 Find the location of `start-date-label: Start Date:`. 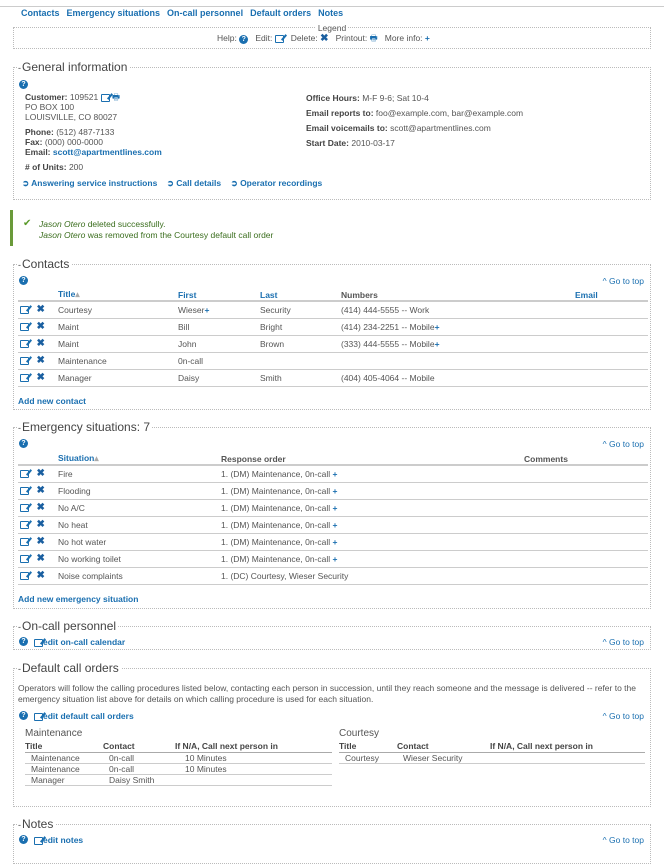

start-date-label: Start Date: is located at coordinates (327, 143).